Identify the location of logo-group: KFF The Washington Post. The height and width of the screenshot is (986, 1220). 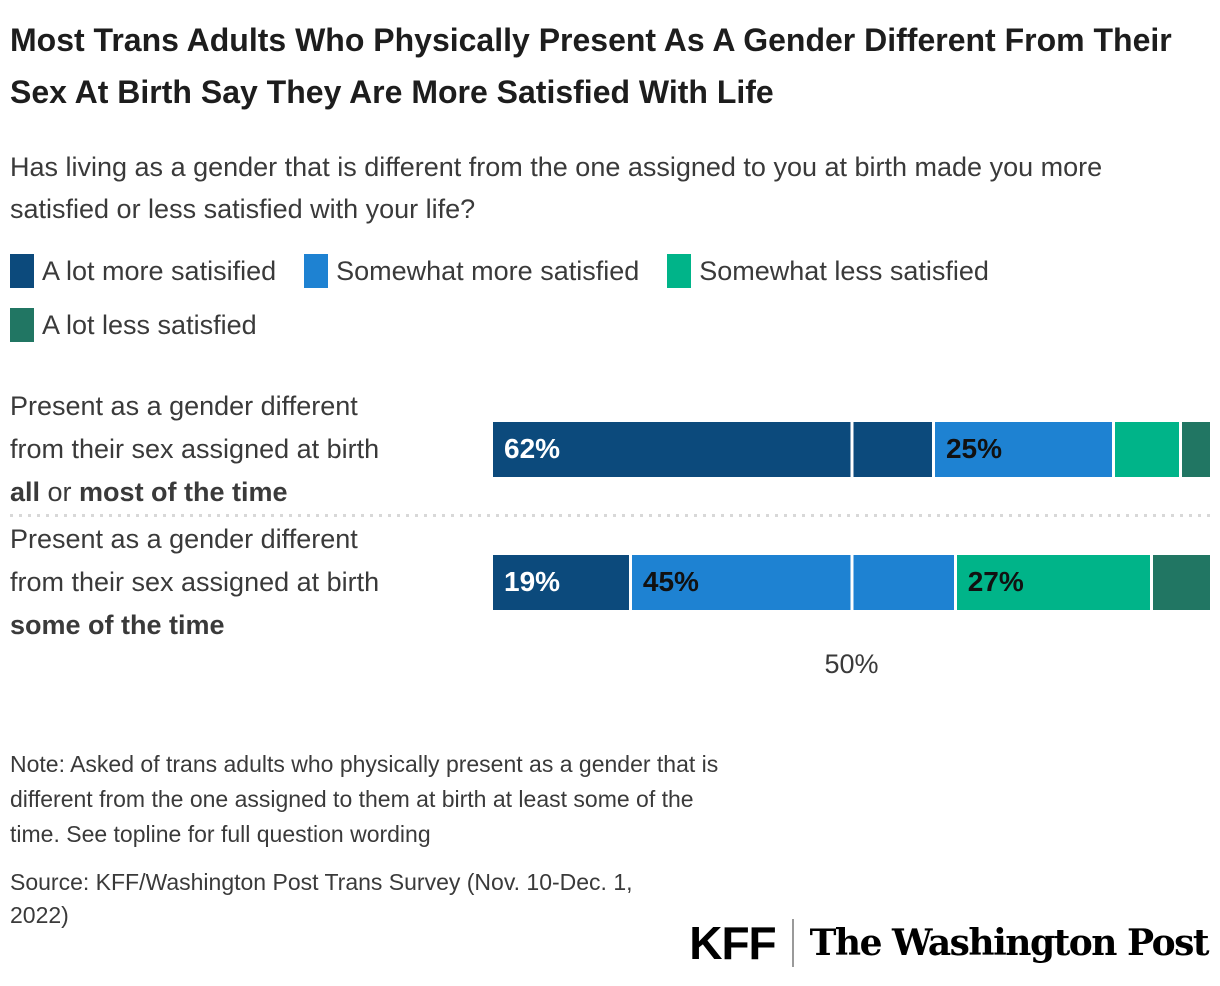
(949, 943).